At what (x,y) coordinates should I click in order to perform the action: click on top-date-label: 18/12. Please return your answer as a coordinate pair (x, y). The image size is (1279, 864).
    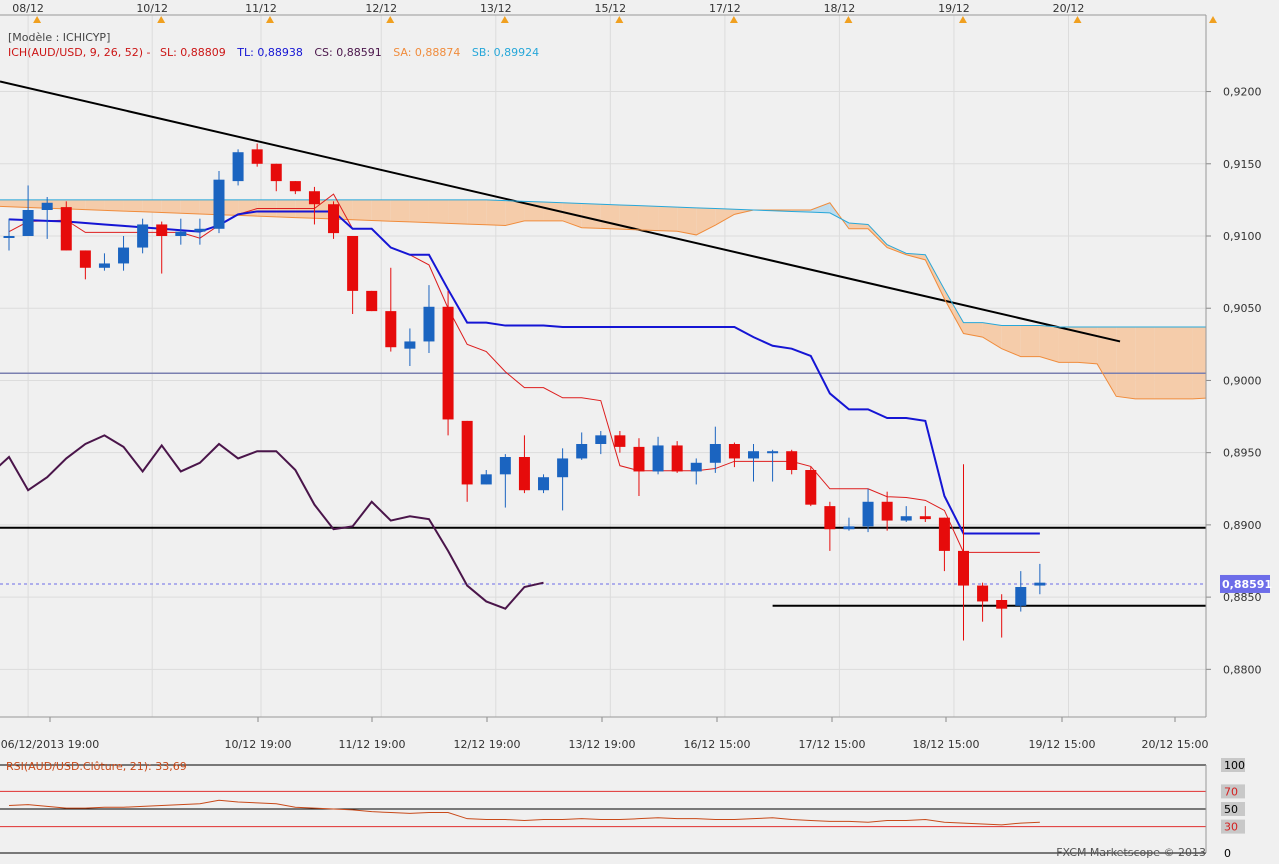
    Looking at the image, I should click on (840, 8).